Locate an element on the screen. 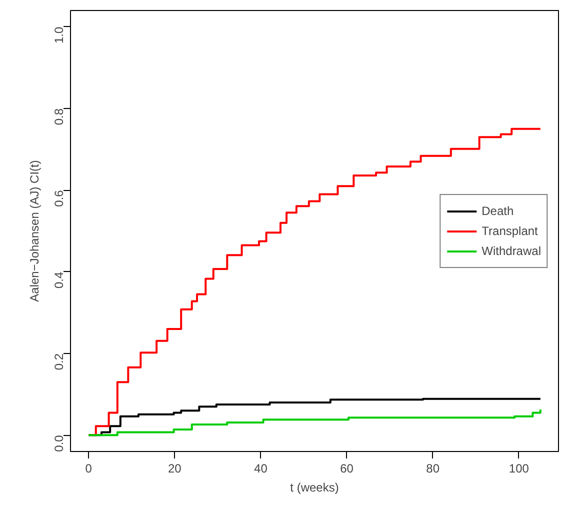  legend-label: Withdrawal is located at coordinates (511, 251).